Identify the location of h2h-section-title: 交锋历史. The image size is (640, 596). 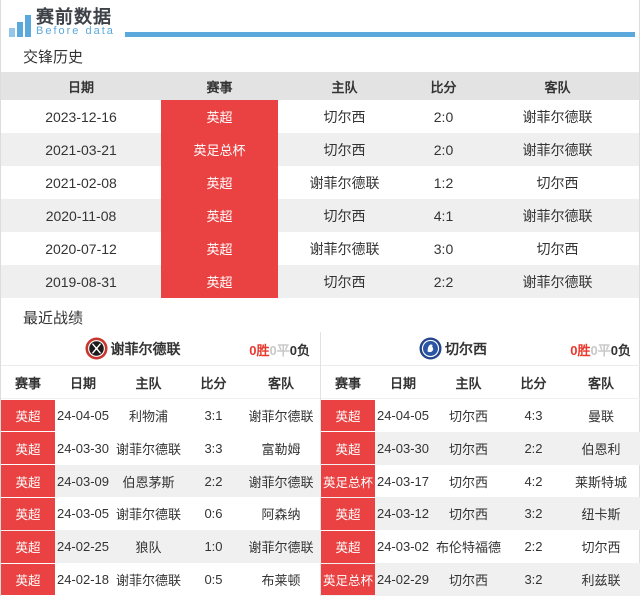
(53, 57).